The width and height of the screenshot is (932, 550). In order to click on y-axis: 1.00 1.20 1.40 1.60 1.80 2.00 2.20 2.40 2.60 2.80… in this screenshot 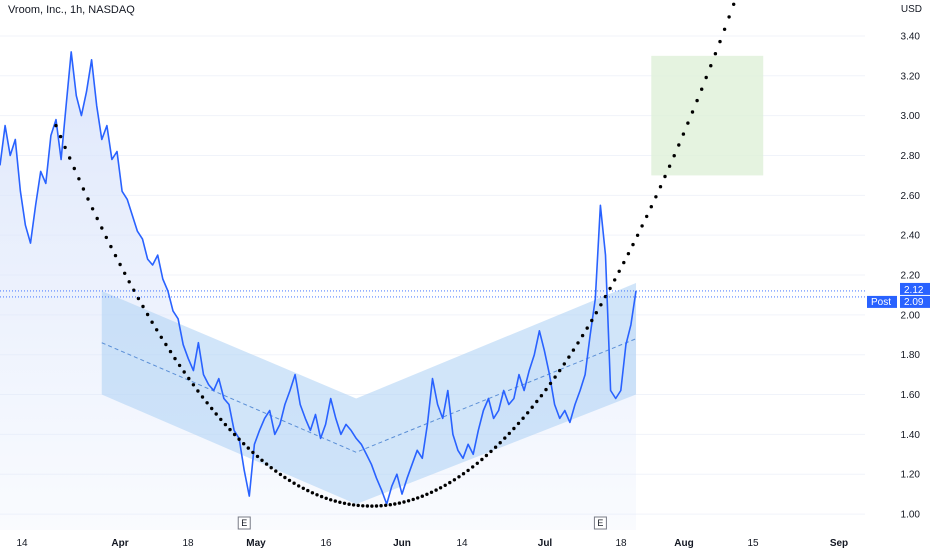, I will do `click(911, 275)`.